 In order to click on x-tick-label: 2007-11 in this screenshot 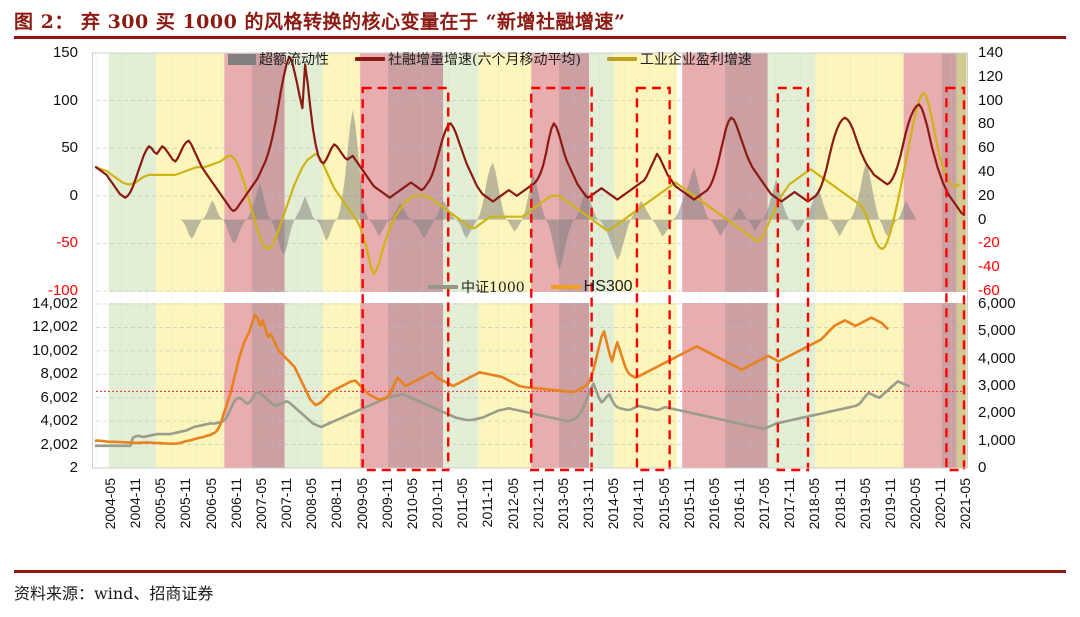, I will do `click(286, 503)`.